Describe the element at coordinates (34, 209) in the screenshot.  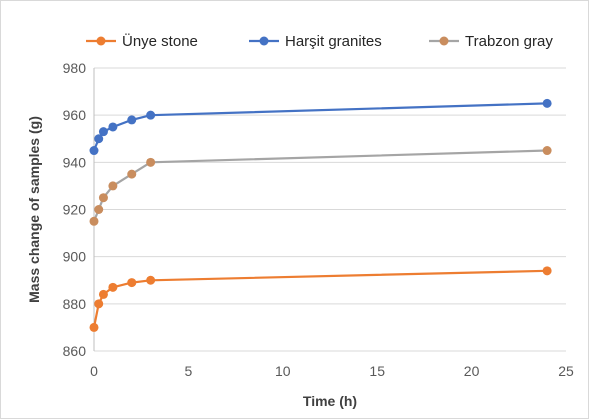
I see `y-axis-title: Mass change of samples (g)` at that location.